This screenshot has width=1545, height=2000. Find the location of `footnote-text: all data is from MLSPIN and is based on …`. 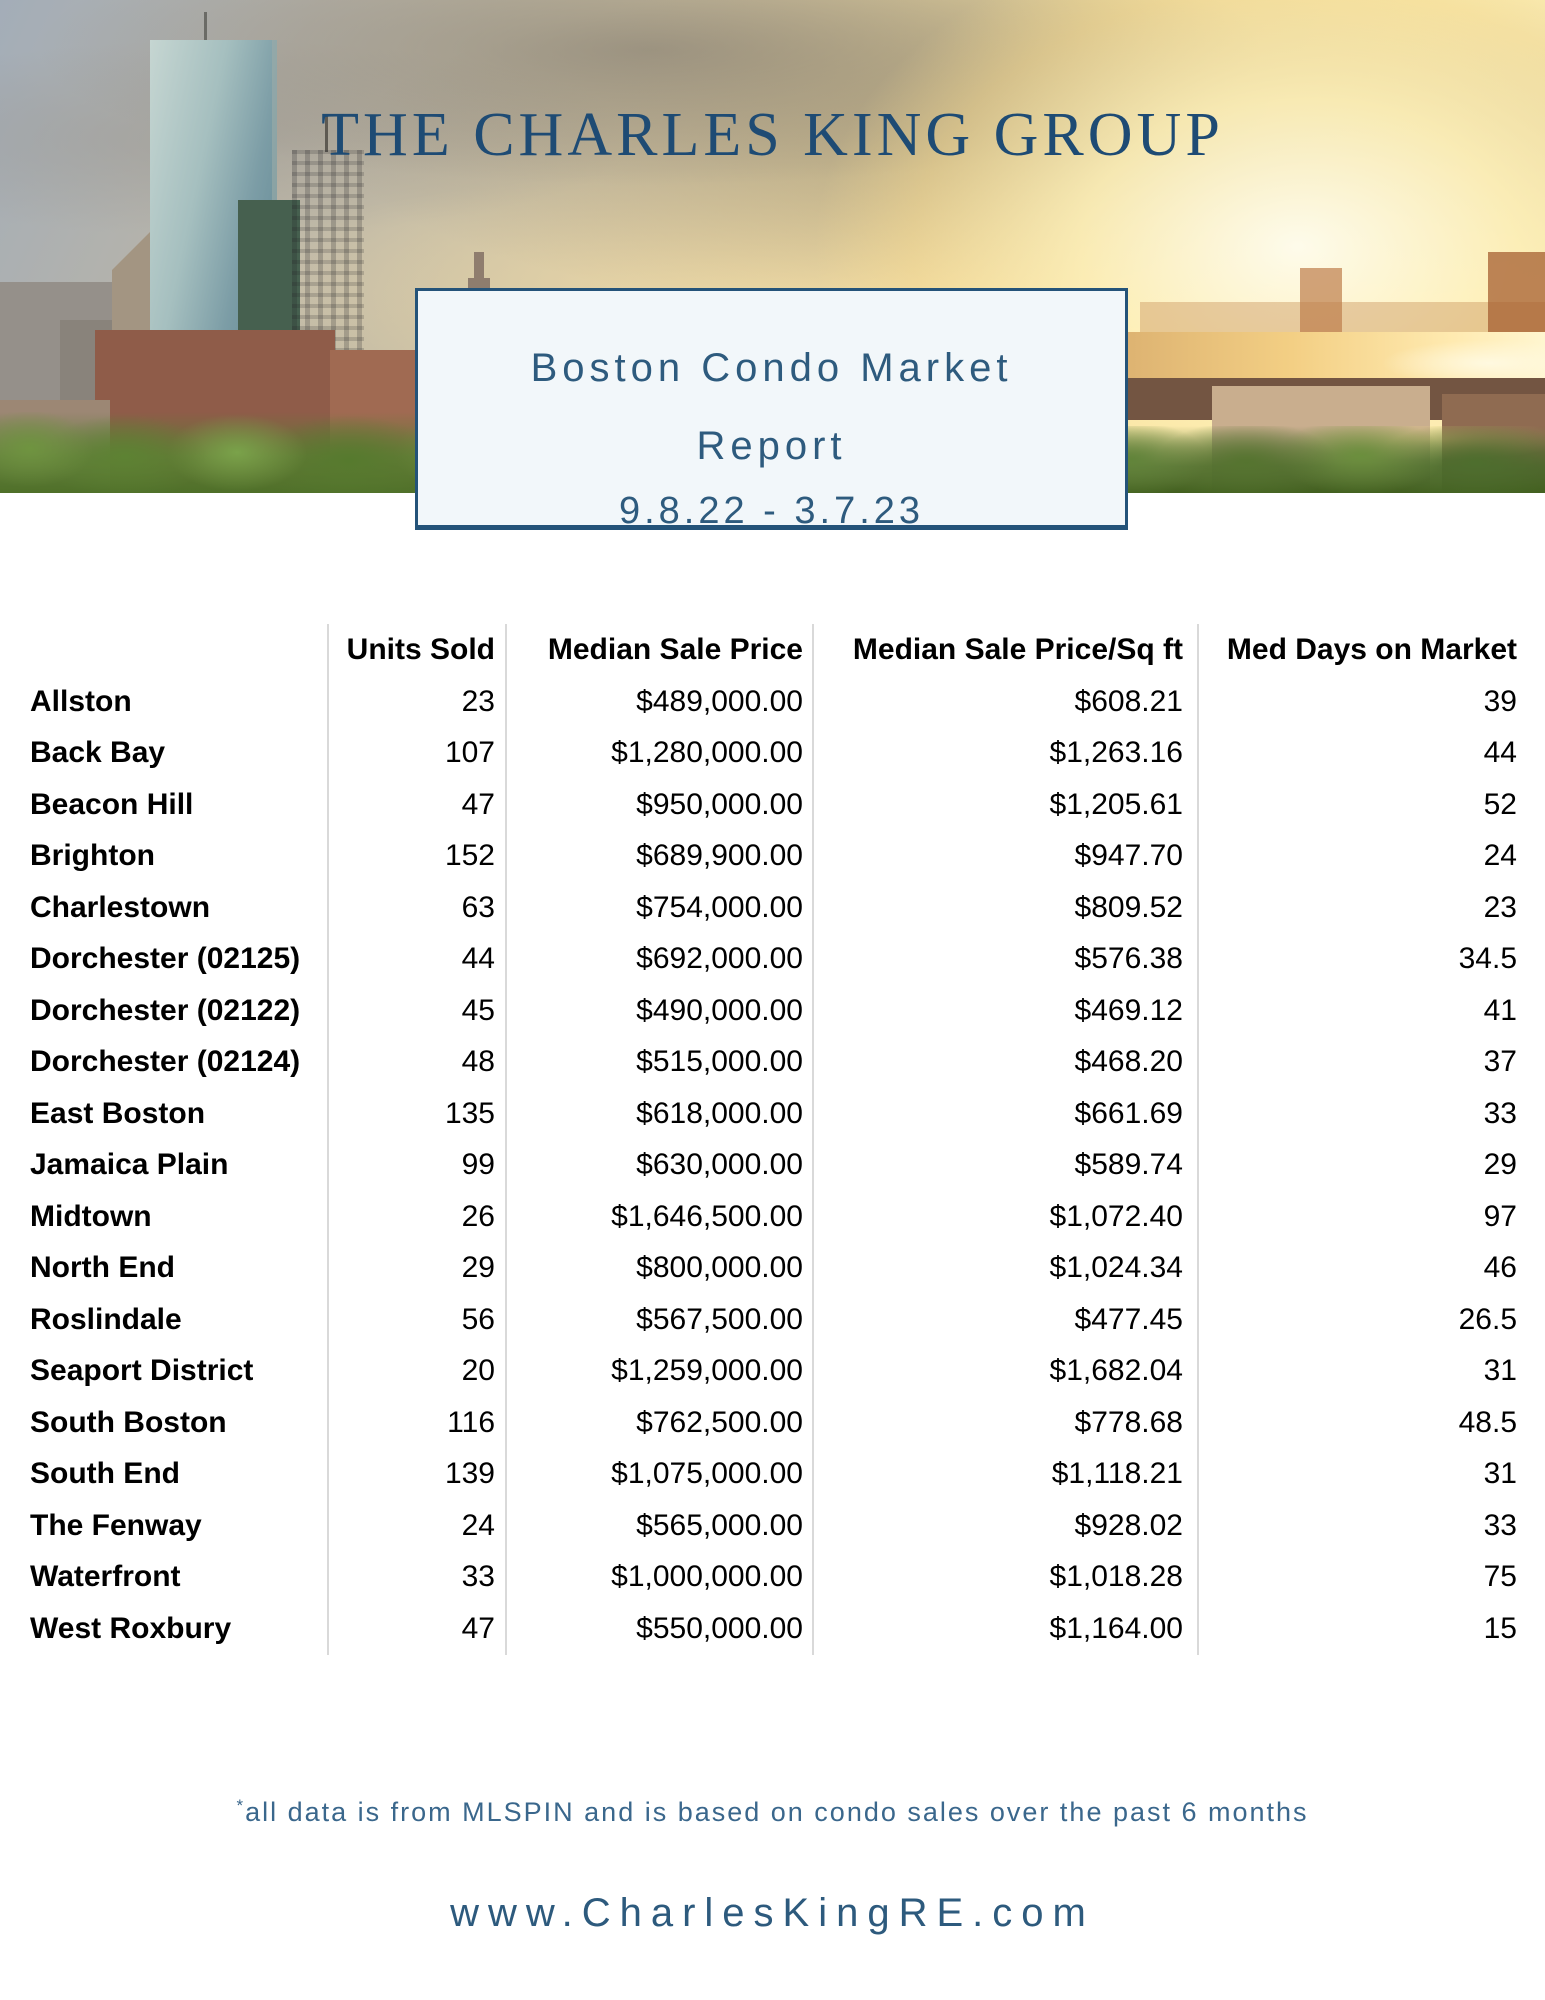

footnote-text: all data is from MLSPIN and is based on … is located at coordinates (777, 1812).